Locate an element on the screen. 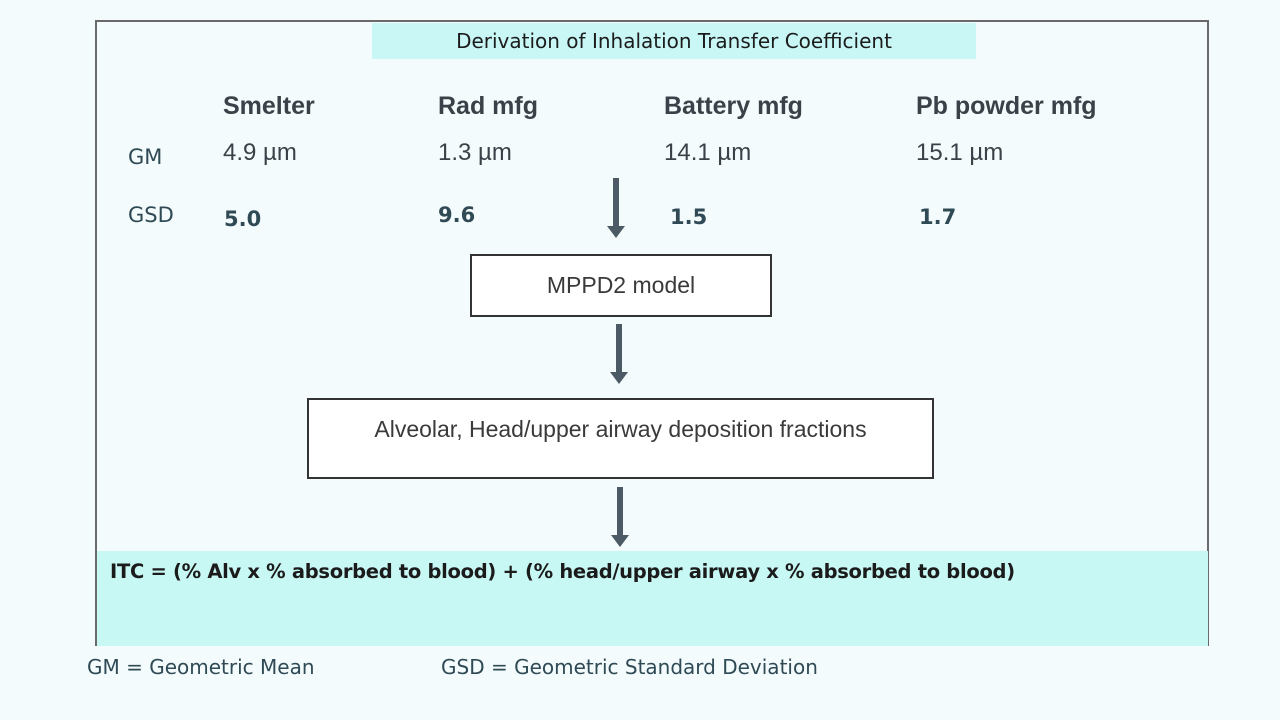 This screenshot has width=1280, height=720. footnote-gsd-definition: GSD = Geometric Standard Deviation is located at coordinates (629, 667).